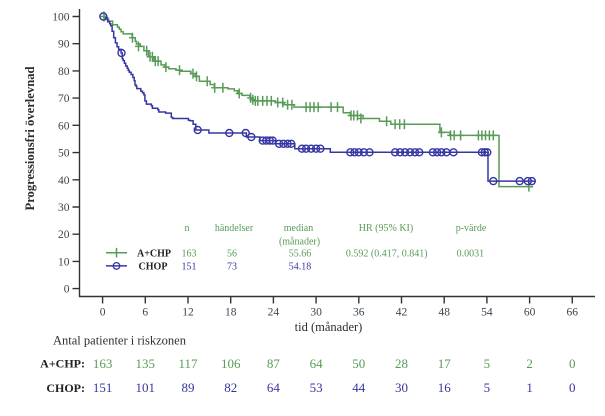 This screenshot has height=416, width=605. What do you see at coordinates (386, 228) in the screenshot?
I see `svg-text: HR (95% KI)` at bounding box center [386, 228].